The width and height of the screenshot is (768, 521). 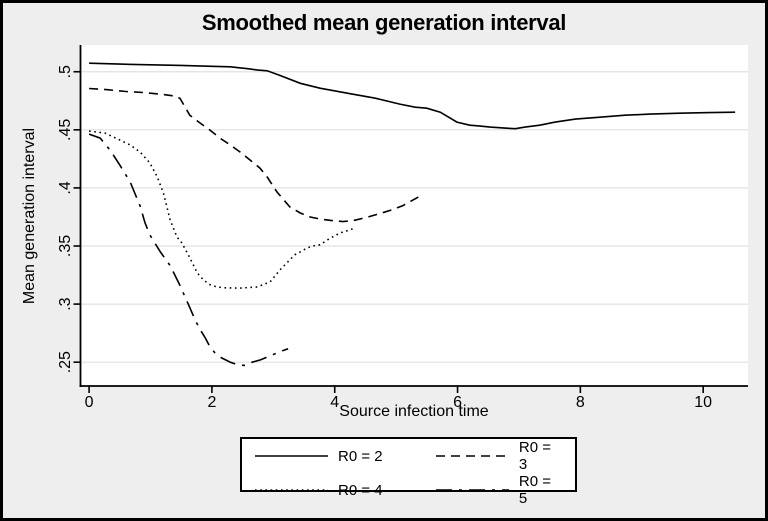 I want to click on legend-row: R0 = 4 R0 = 5, so click(x=408, y=490).